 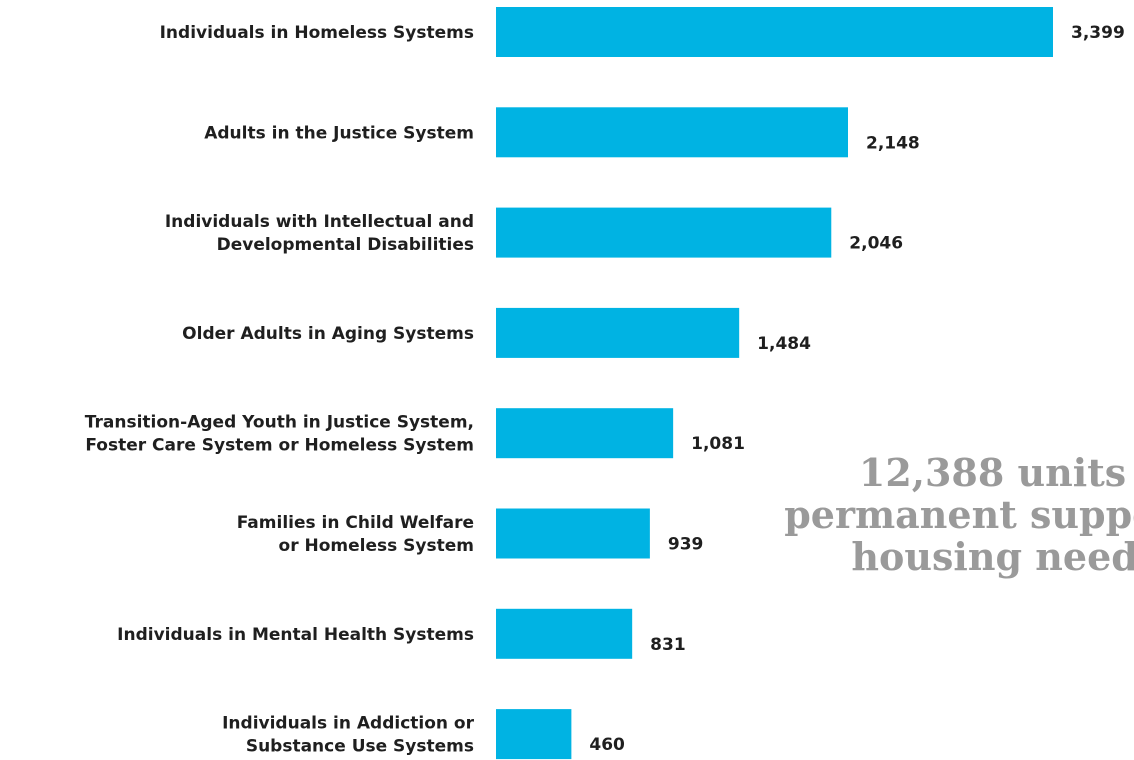 I want to click on category-label-line: Families in Child Welfare, so click(x=355, y=523).